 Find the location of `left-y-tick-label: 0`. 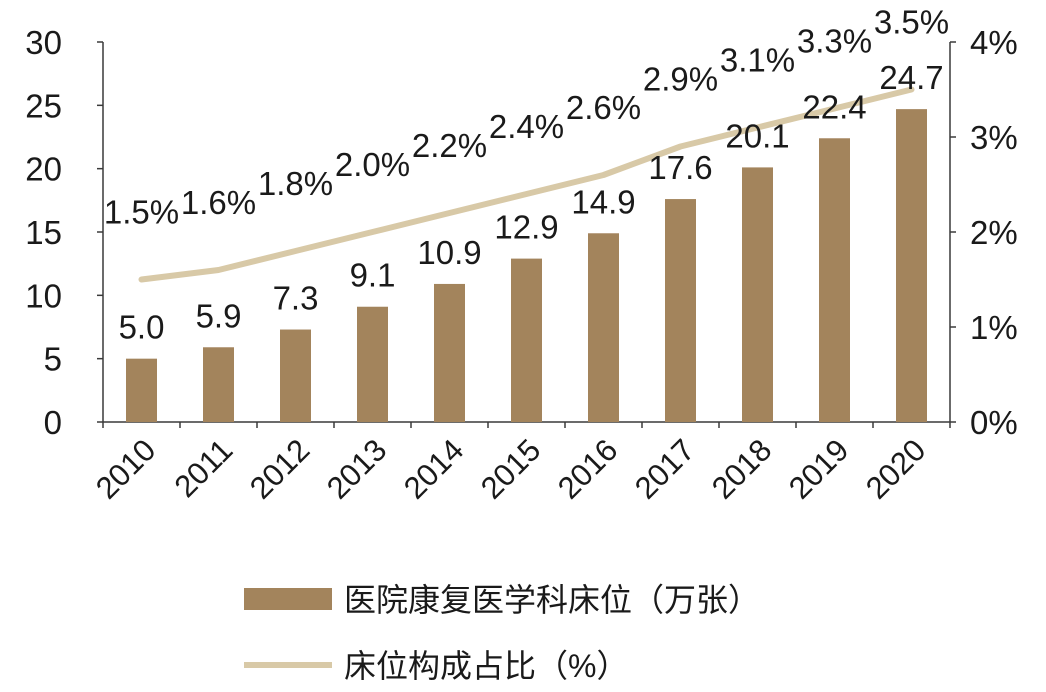

left-y-tick-label: 0 is located at coordinates (53, 422).